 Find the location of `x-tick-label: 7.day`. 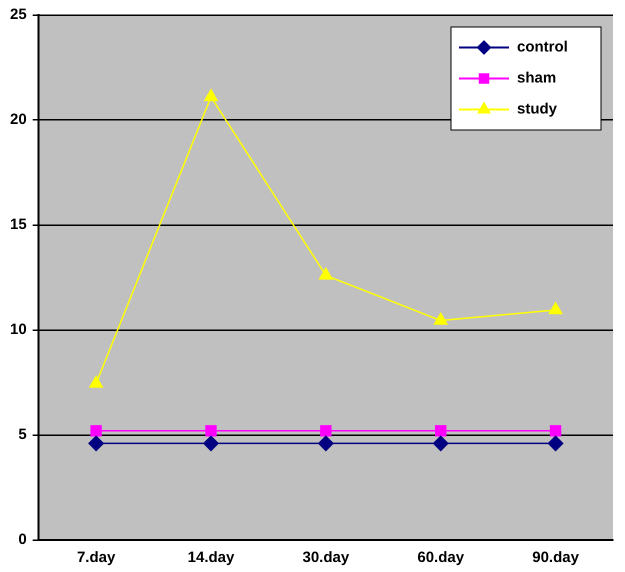

x-tick-label: 7.day is located at coordinates (96, 557).